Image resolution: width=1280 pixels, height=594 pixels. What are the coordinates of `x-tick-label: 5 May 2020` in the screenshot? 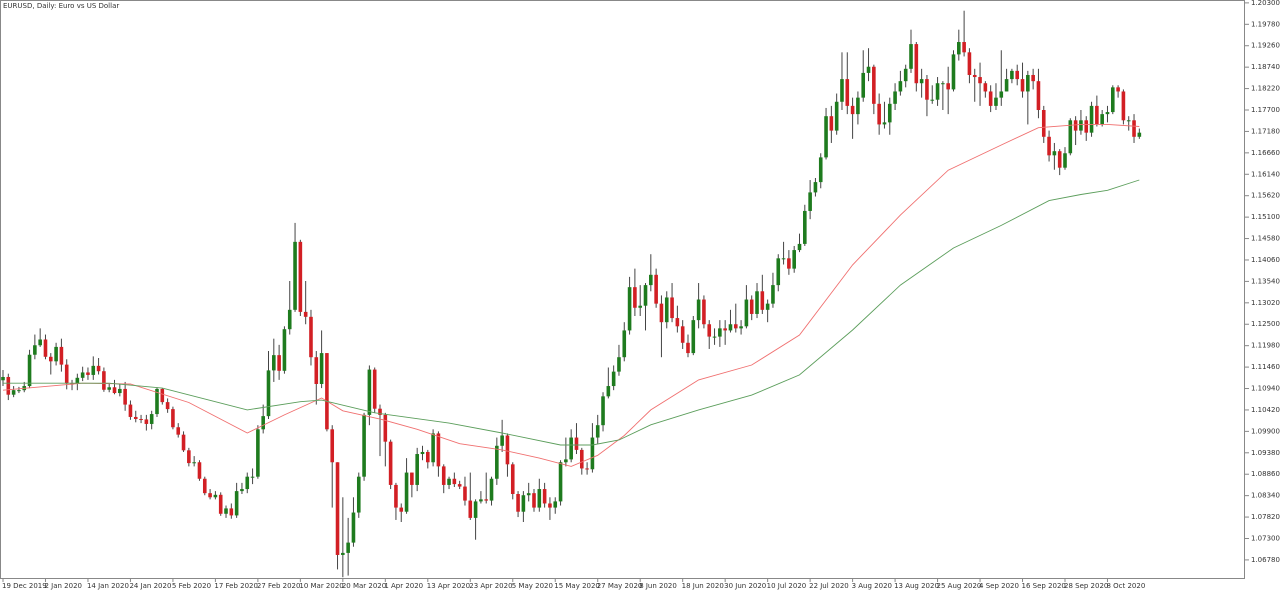 It's located at (532, 586).